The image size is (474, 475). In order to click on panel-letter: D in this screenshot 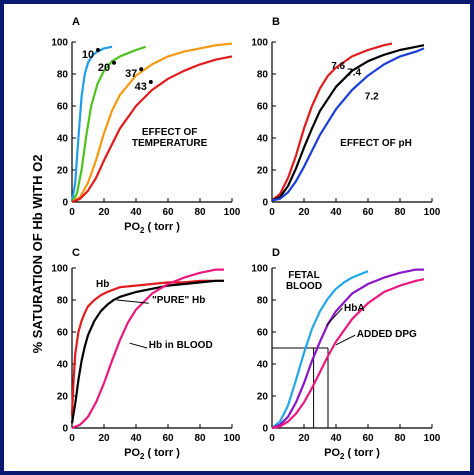, I will do `click(276, 253)`.